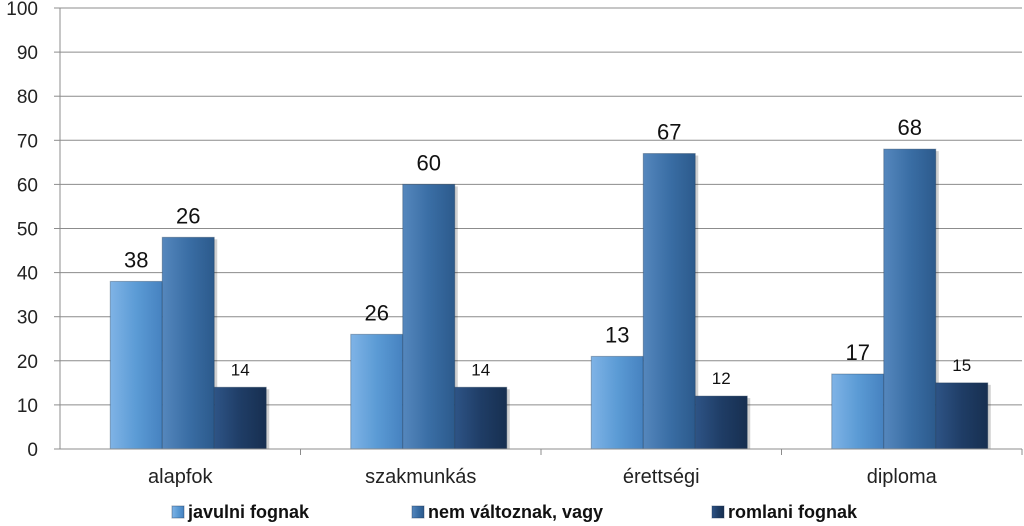 This screenshot has width=1024, height=526. Describe the element at coordinates (180, 477) in the screenshot. I see `x-category-label: alapfok` at that location.